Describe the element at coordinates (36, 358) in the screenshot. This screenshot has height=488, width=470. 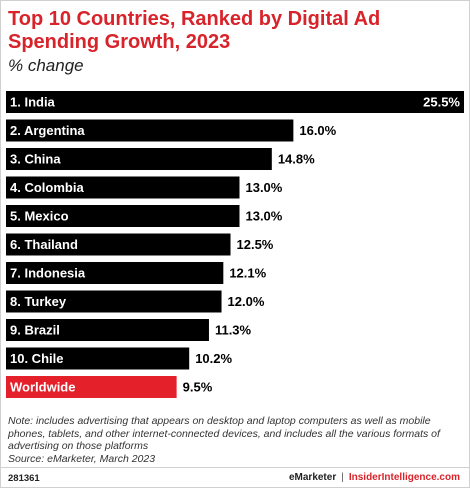
I see `category-label: 10. Chile` at that location.